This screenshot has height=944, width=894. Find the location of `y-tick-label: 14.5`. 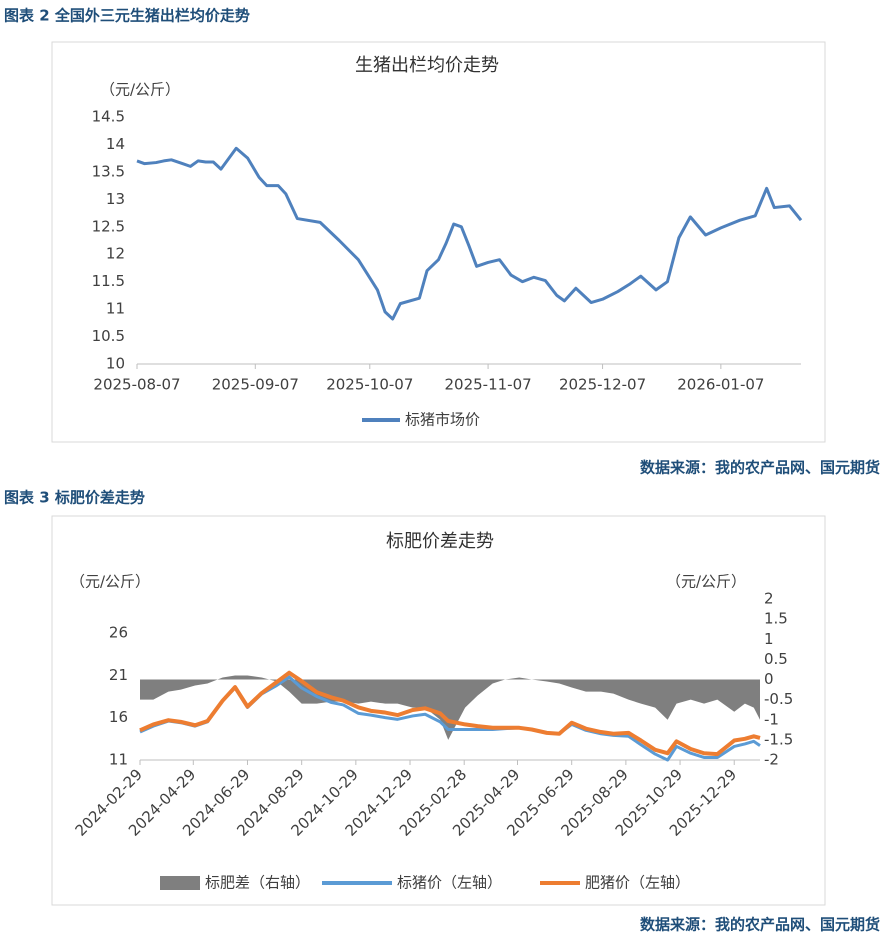

y-tick-label: 14.5 is located at coordinates (108, 117).